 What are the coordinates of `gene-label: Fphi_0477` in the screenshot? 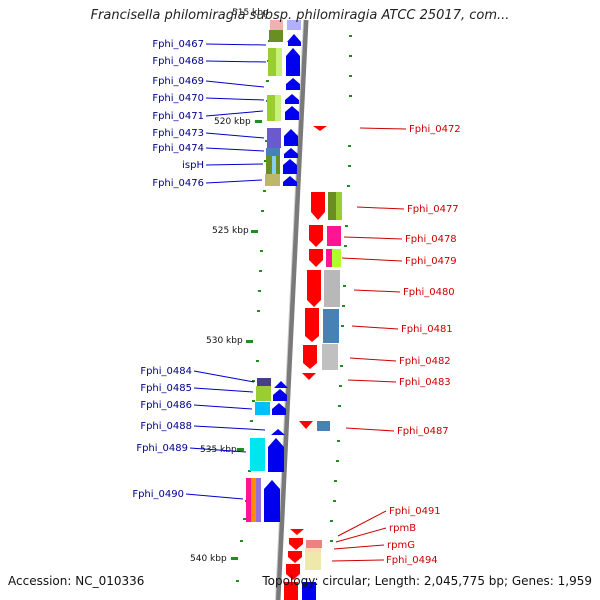 It's located at (433, 209).